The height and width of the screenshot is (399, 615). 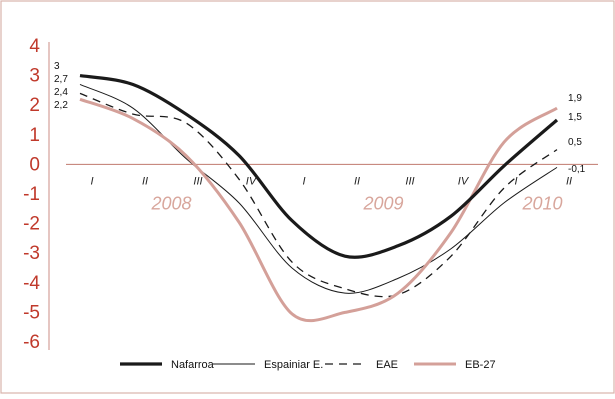 What do you see at coordinates (34, 46) in the screenshot?
I see `y-tick-label: 4` at bounding box center [34, 46].